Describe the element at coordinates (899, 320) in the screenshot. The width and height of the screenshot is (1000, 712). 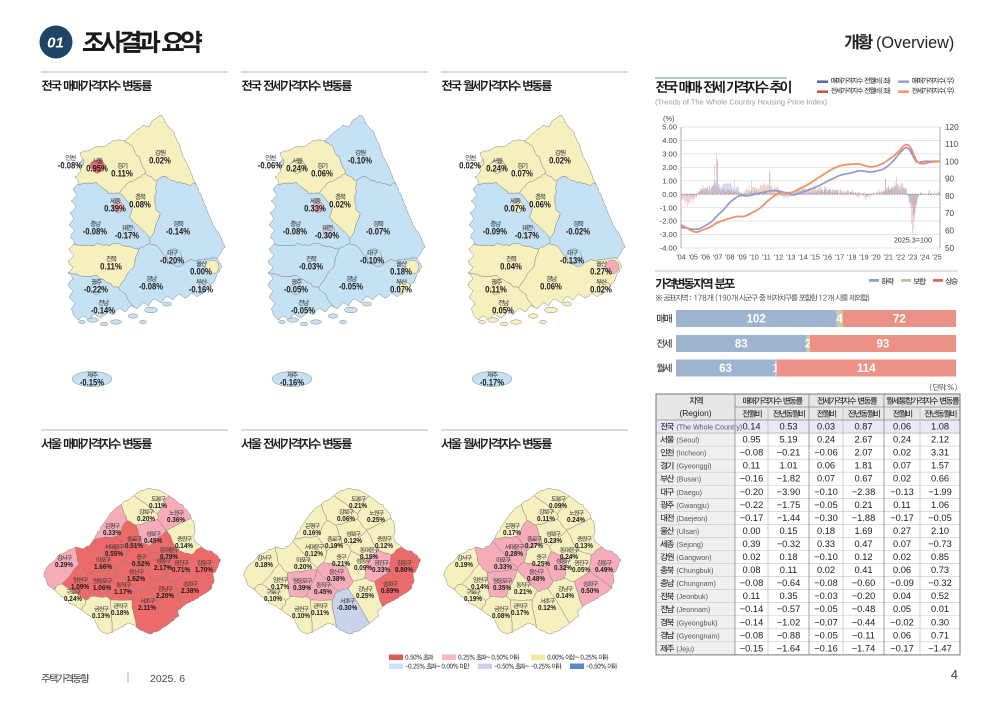
I see `svg-text: 72` at that location.